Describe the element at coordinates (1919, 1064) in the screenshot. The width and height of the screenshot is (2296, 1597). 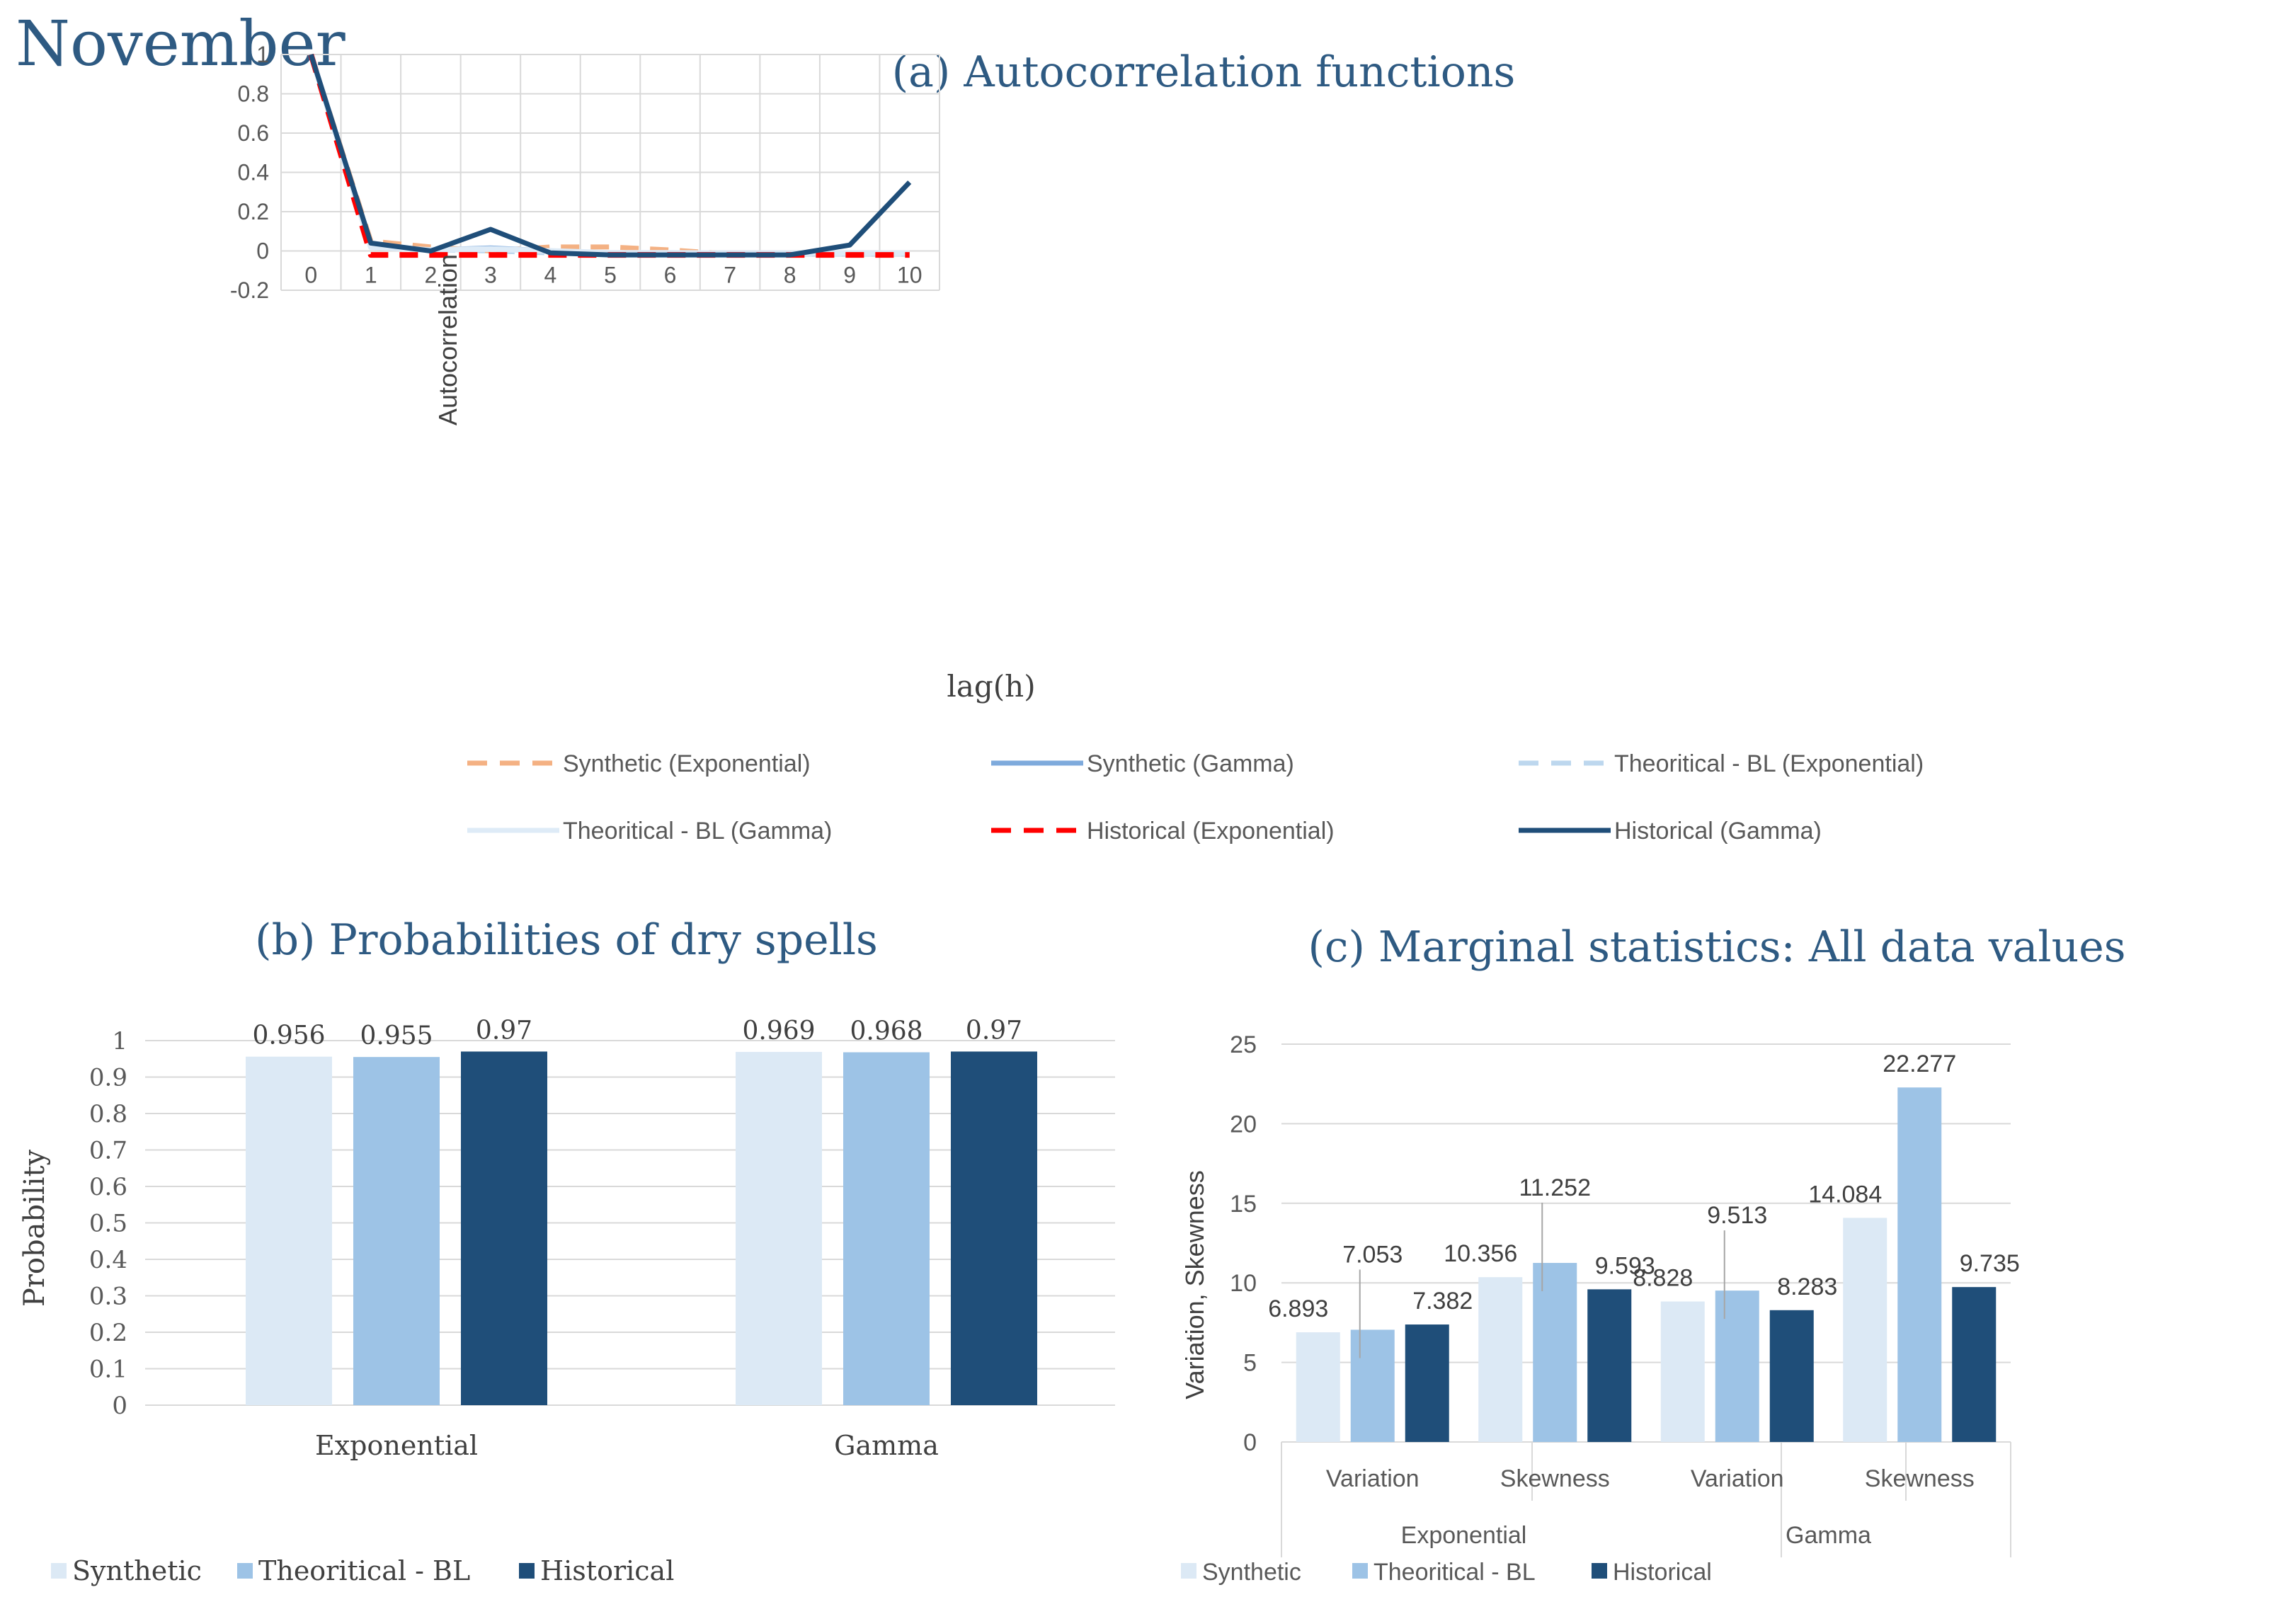
I see `marg-bar-data-label: 22.277` at that location.